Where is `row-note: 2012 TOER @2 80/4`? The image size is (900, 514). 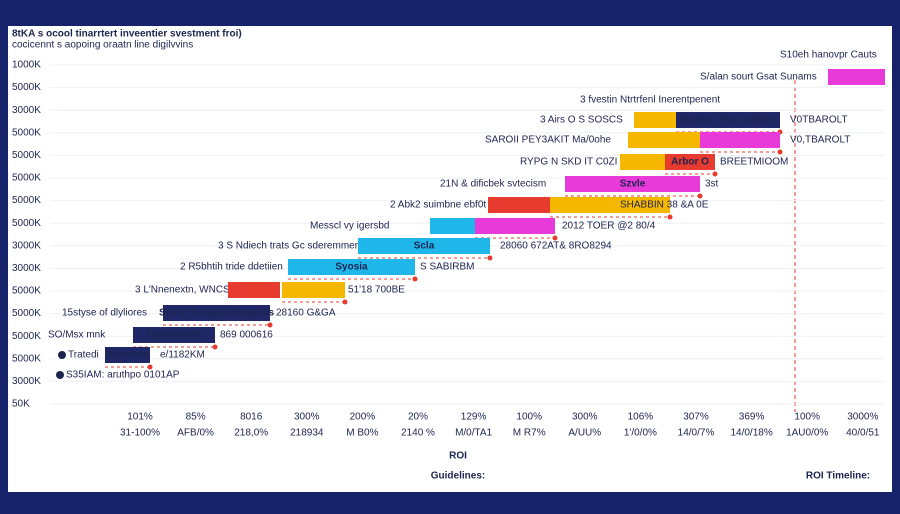 row-note: 2012 TOER @2 80/4 is located at coordinates (609, 226).